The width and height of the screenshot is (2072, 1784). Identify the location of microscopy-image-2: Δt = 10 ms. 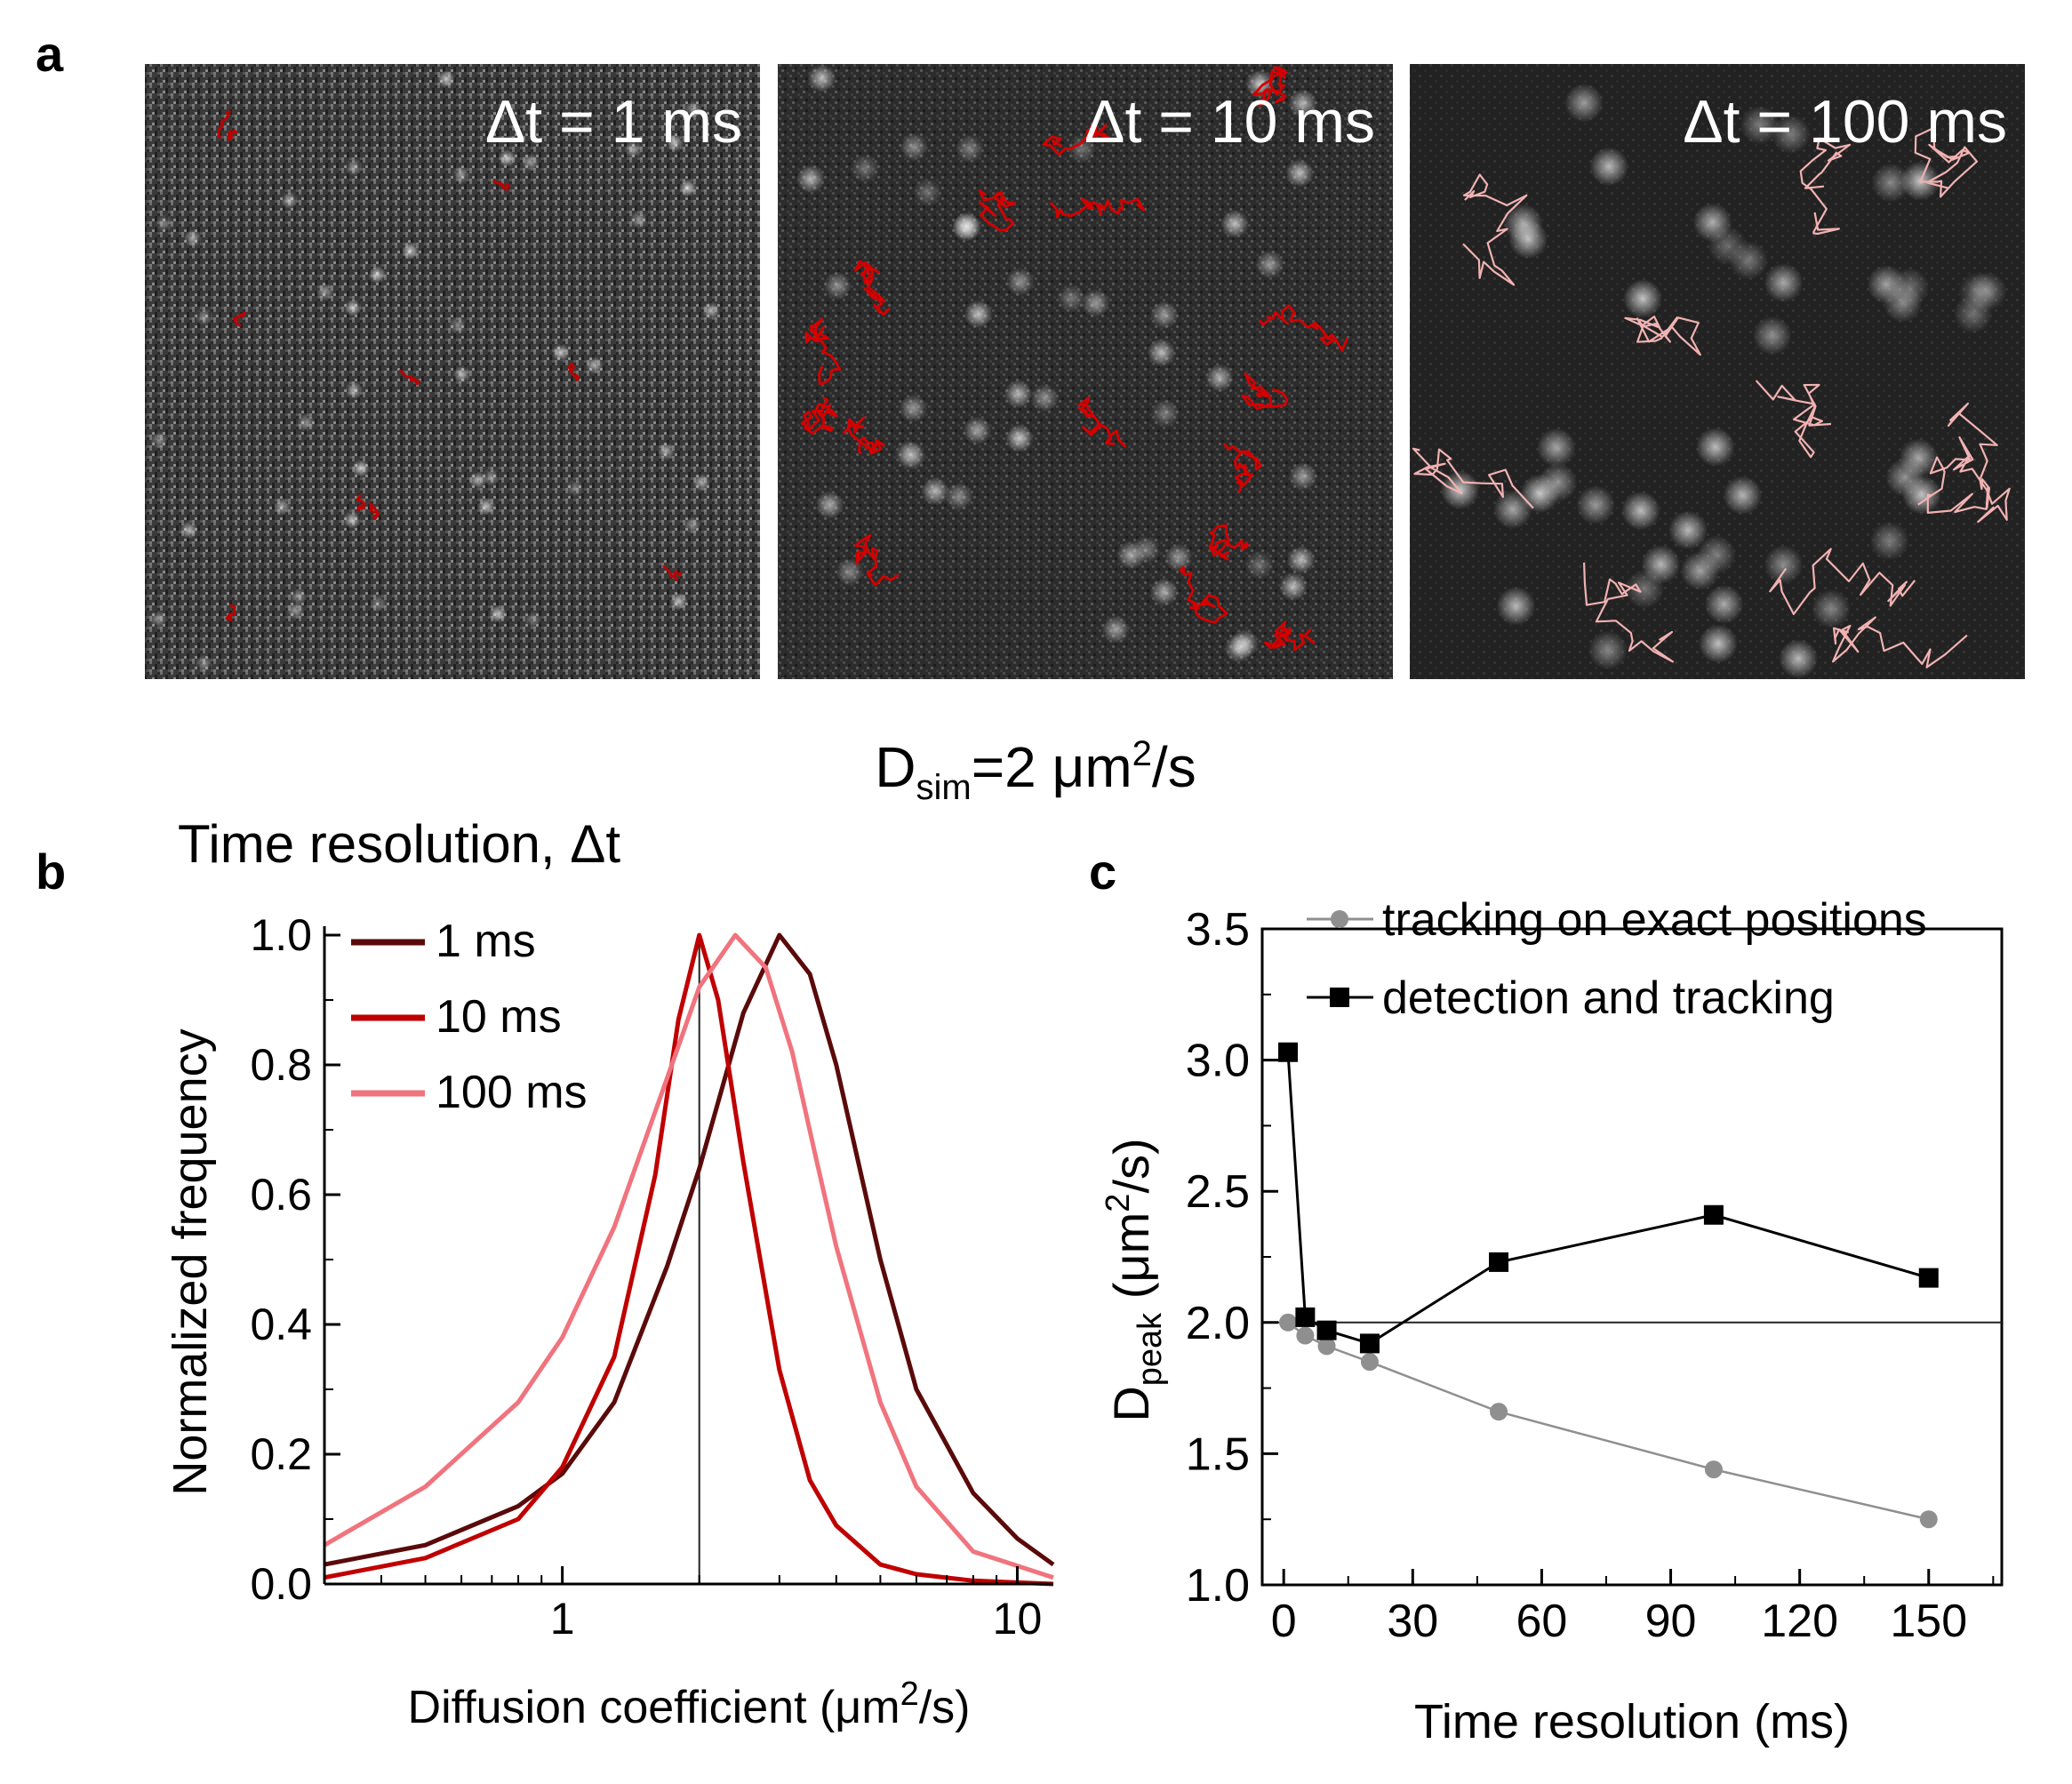
(1085, 371).